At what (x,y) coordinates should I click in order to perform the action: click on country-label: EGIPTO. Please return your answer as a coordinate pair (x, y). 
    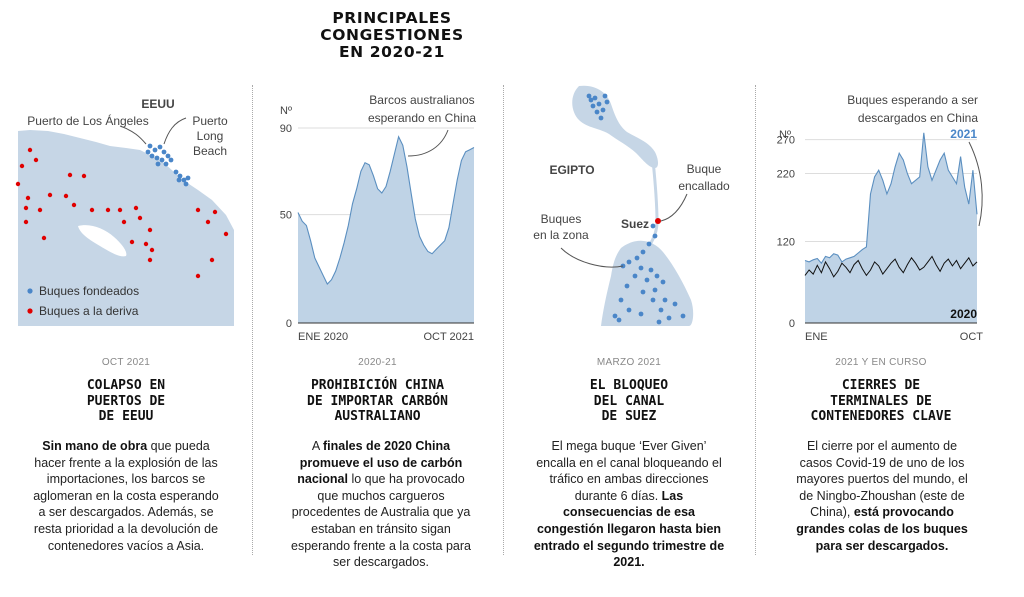
    Looking at the image, I should click on (571, 170).